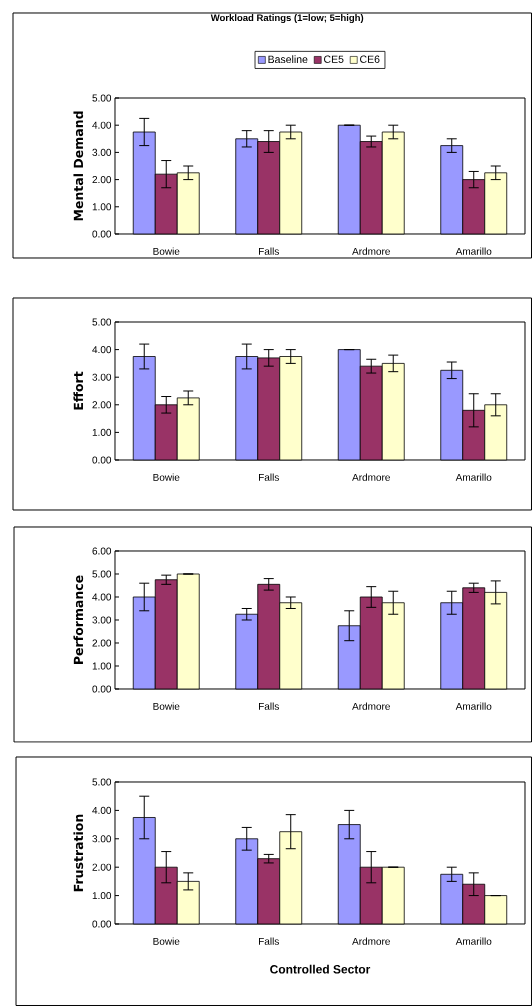 This screenshot has height=1006, width=532. What do you see at coordinates (78, 166) in the screenshot?
I see `y-axis-title: Mental Demand` at bounding box center [78, 166].